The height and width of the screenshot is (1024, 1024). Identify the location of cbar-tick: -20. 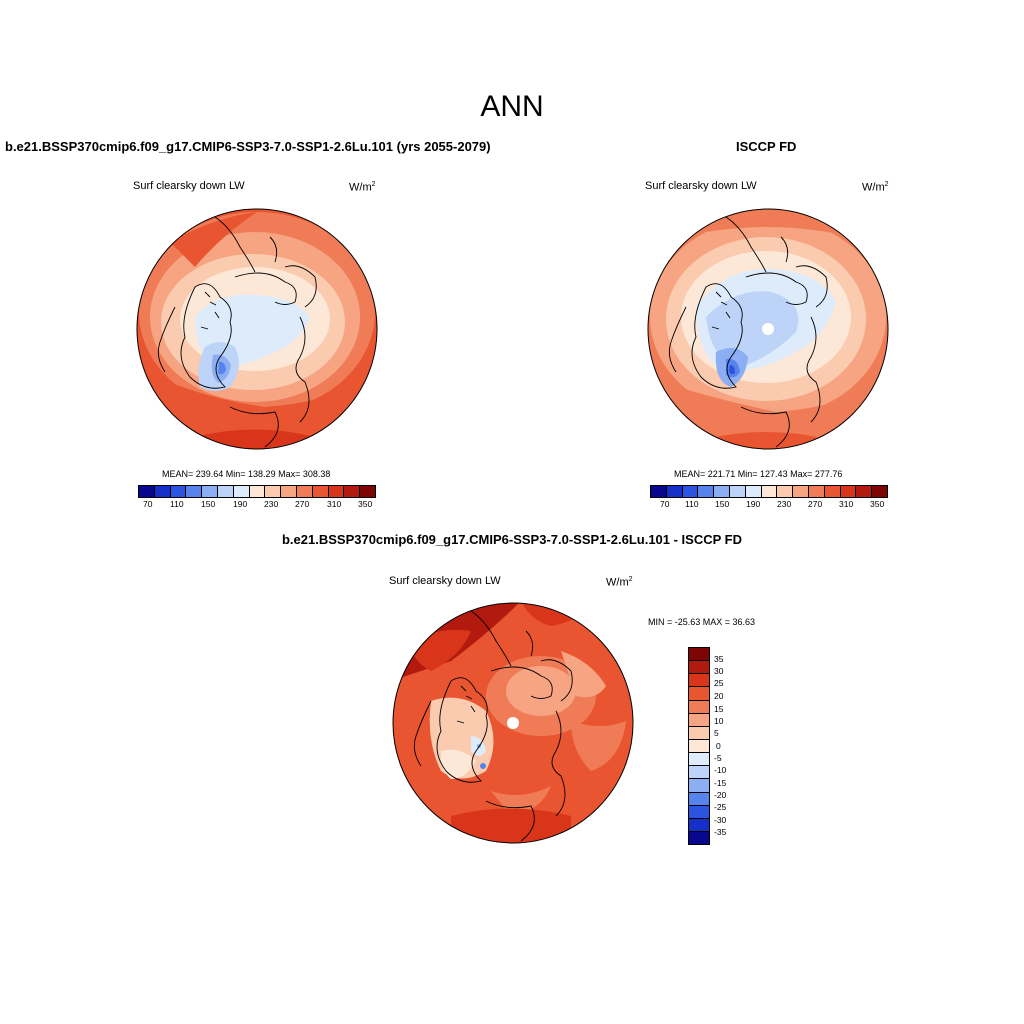
(720, 795).